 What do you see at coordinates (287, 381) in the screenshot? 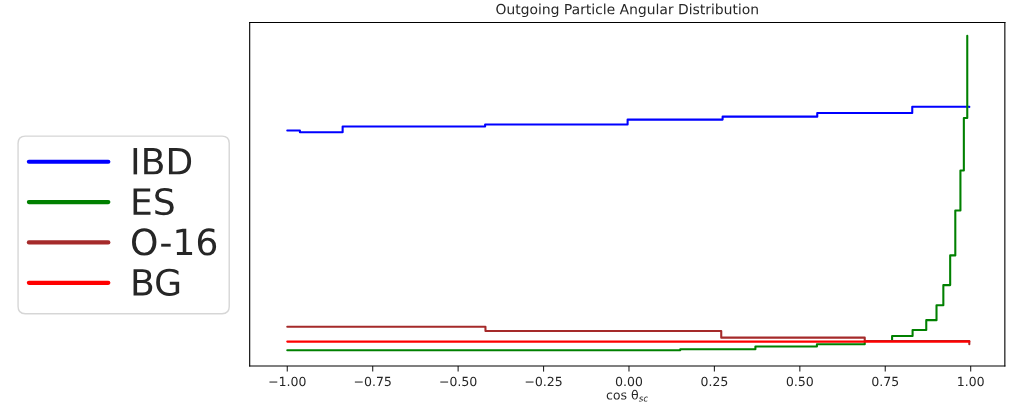
I see `x-tick-label: −1.00` at bounding box center [287, 381].